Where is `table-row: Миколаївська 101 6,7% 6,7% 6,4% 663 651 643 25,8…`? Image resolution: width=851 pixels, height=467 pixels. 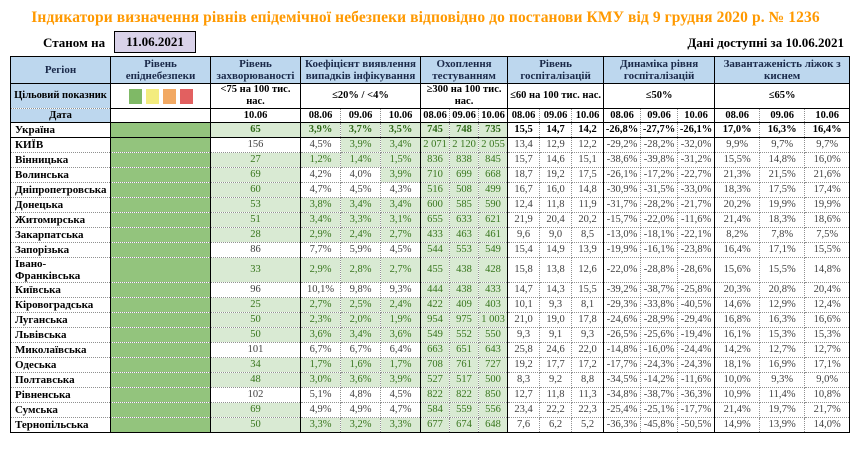
table-row: Миколаївська 101 6,7% 6,7% 6,4% 663 651 643 25,8… is located at coordinates (430, 350).